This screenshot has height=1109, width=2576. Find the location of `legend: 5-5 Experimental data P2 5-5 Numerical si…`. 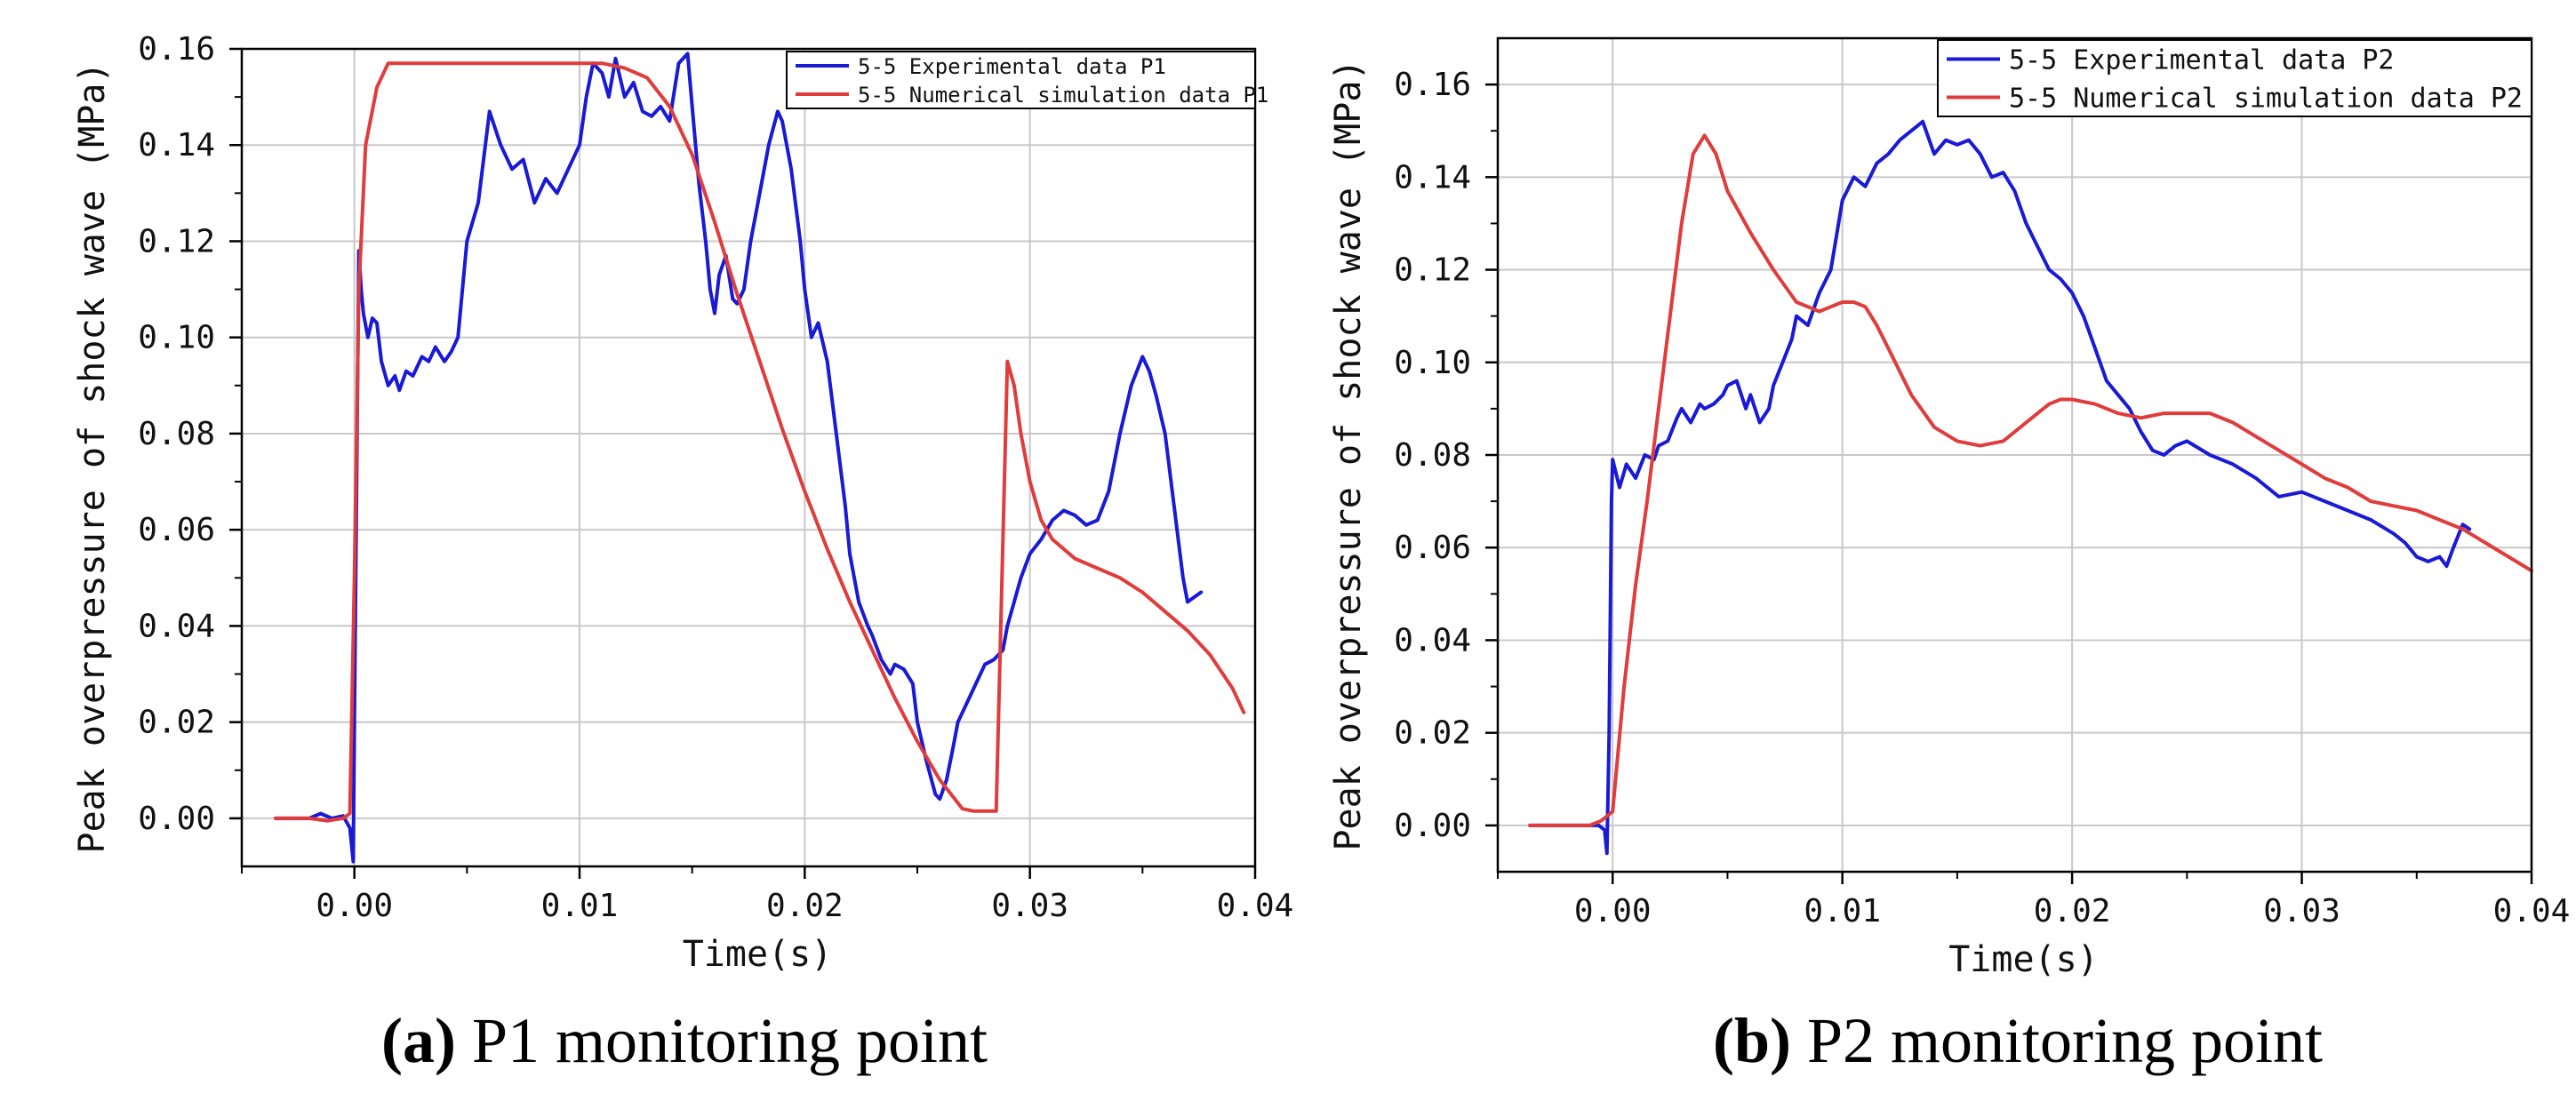

legend: 5-5 Experimental data P2 5-5 Numerical si… is located at coordinates (2234, 78).